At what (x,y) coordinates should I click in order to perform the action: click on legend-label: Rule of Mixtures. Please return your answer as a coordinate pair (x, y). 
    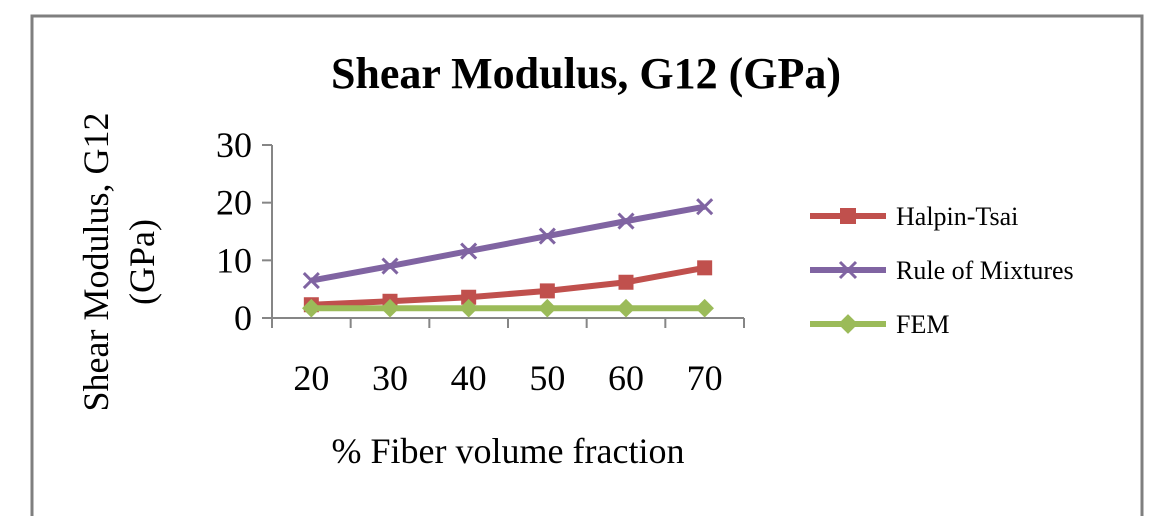
    Looking at the image, I should click on (985, 270).